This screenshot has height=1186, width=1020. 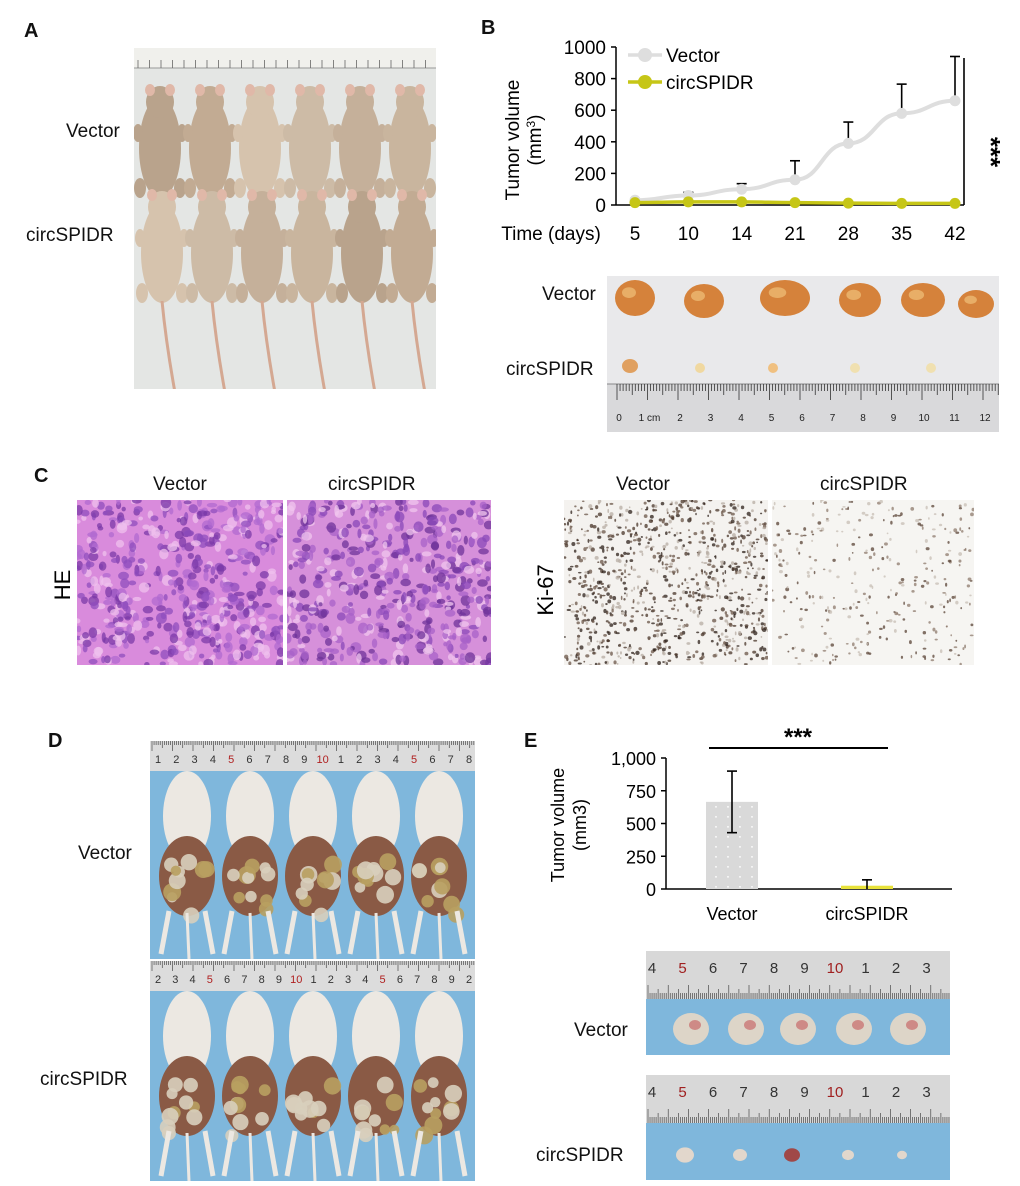 I want to click on panel-c-he-circspidr-image, so click(x=389, y=582).